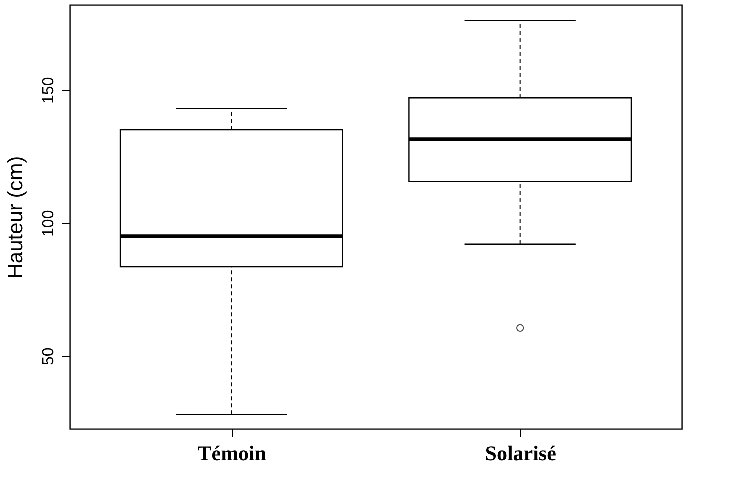  I want to click on y-tick-label: 100, so click(49, 223).